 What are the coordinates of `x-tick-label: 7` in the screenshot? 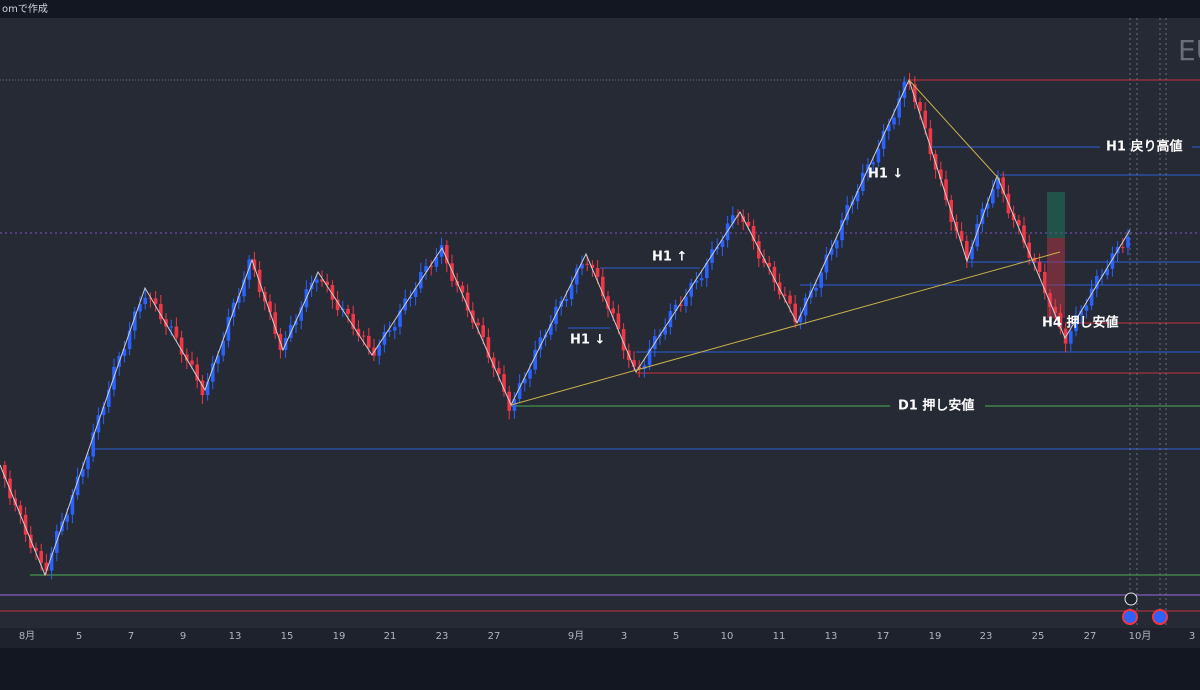 It's located at (131, 636).